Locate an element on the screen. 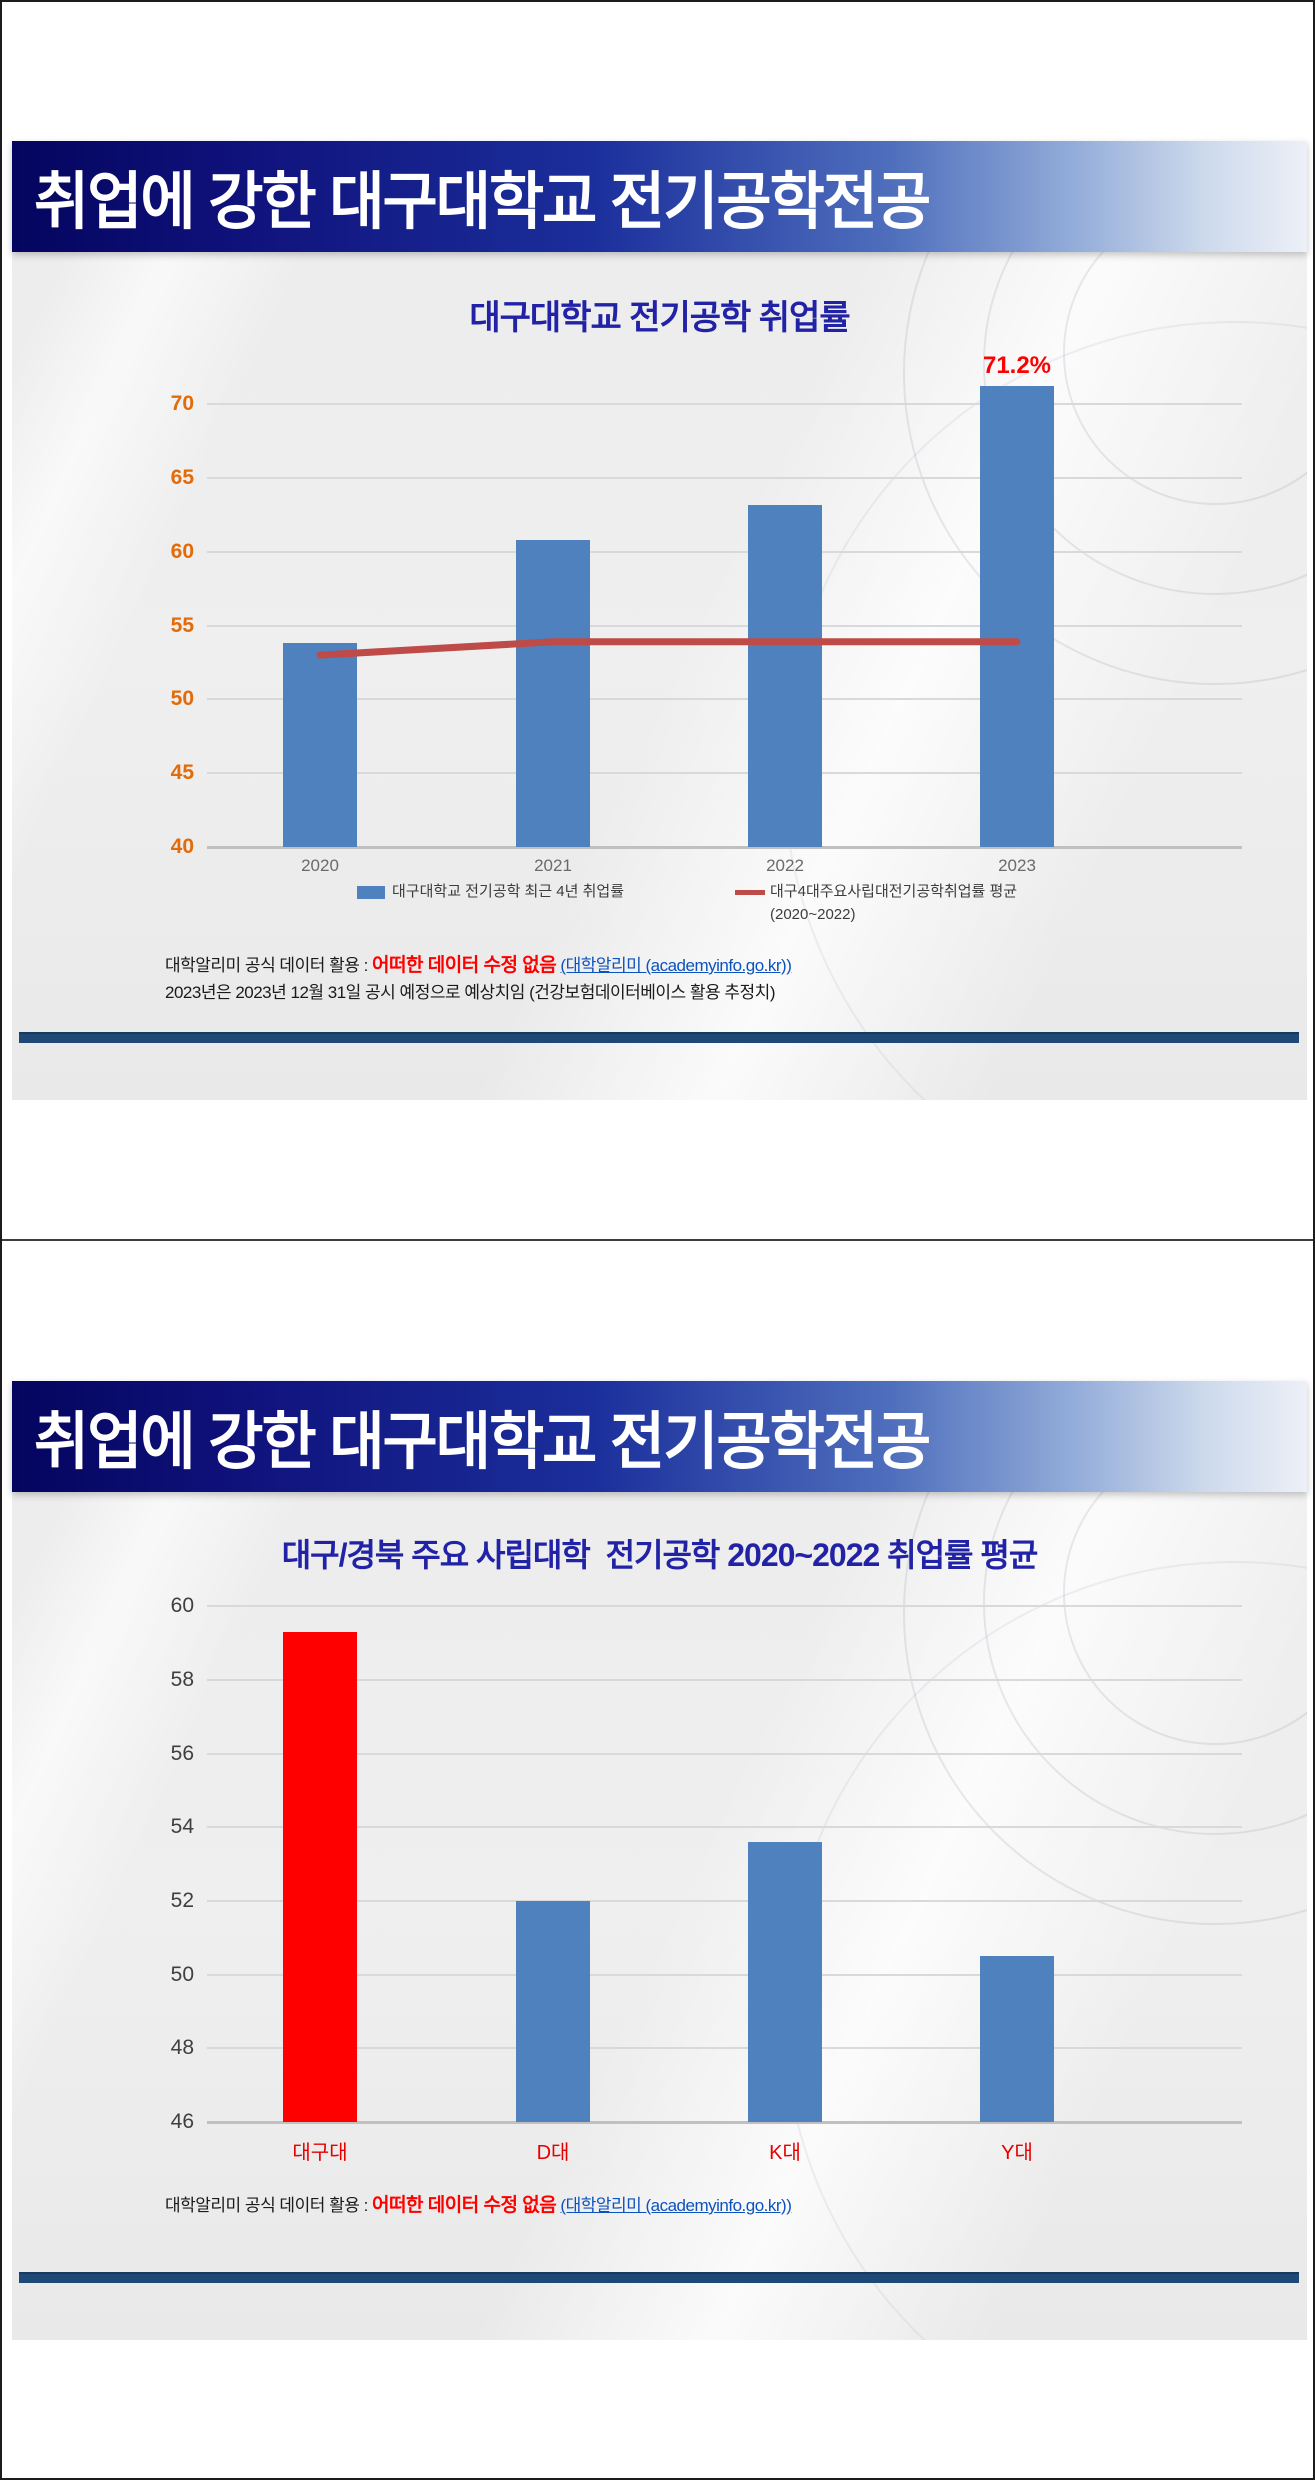  x-axis-label-2022: 2022 is located at coordinates (785, 865).